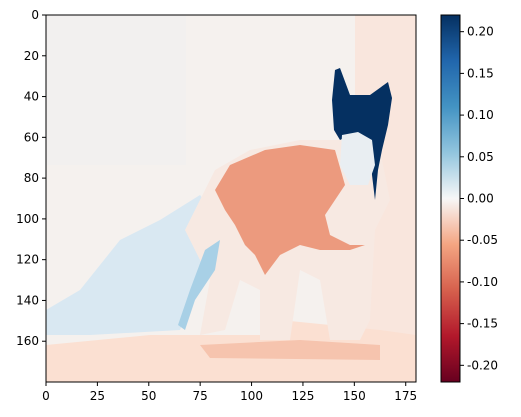  Describe the element at coordinates (31, 56) in the screenshot. I see `y-tick-label: 20` at that location.